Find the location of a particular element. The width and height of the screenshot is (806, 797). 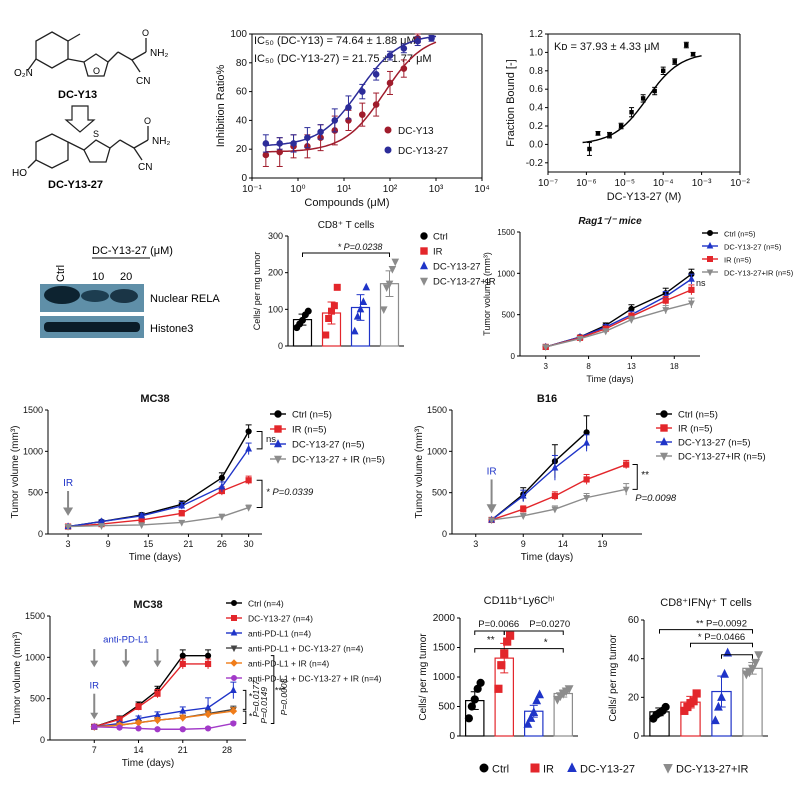

bottom-legend: Ctrl IR DC-Y13-27 DC-Y13-27+IR is located at coordinates (614, 769).